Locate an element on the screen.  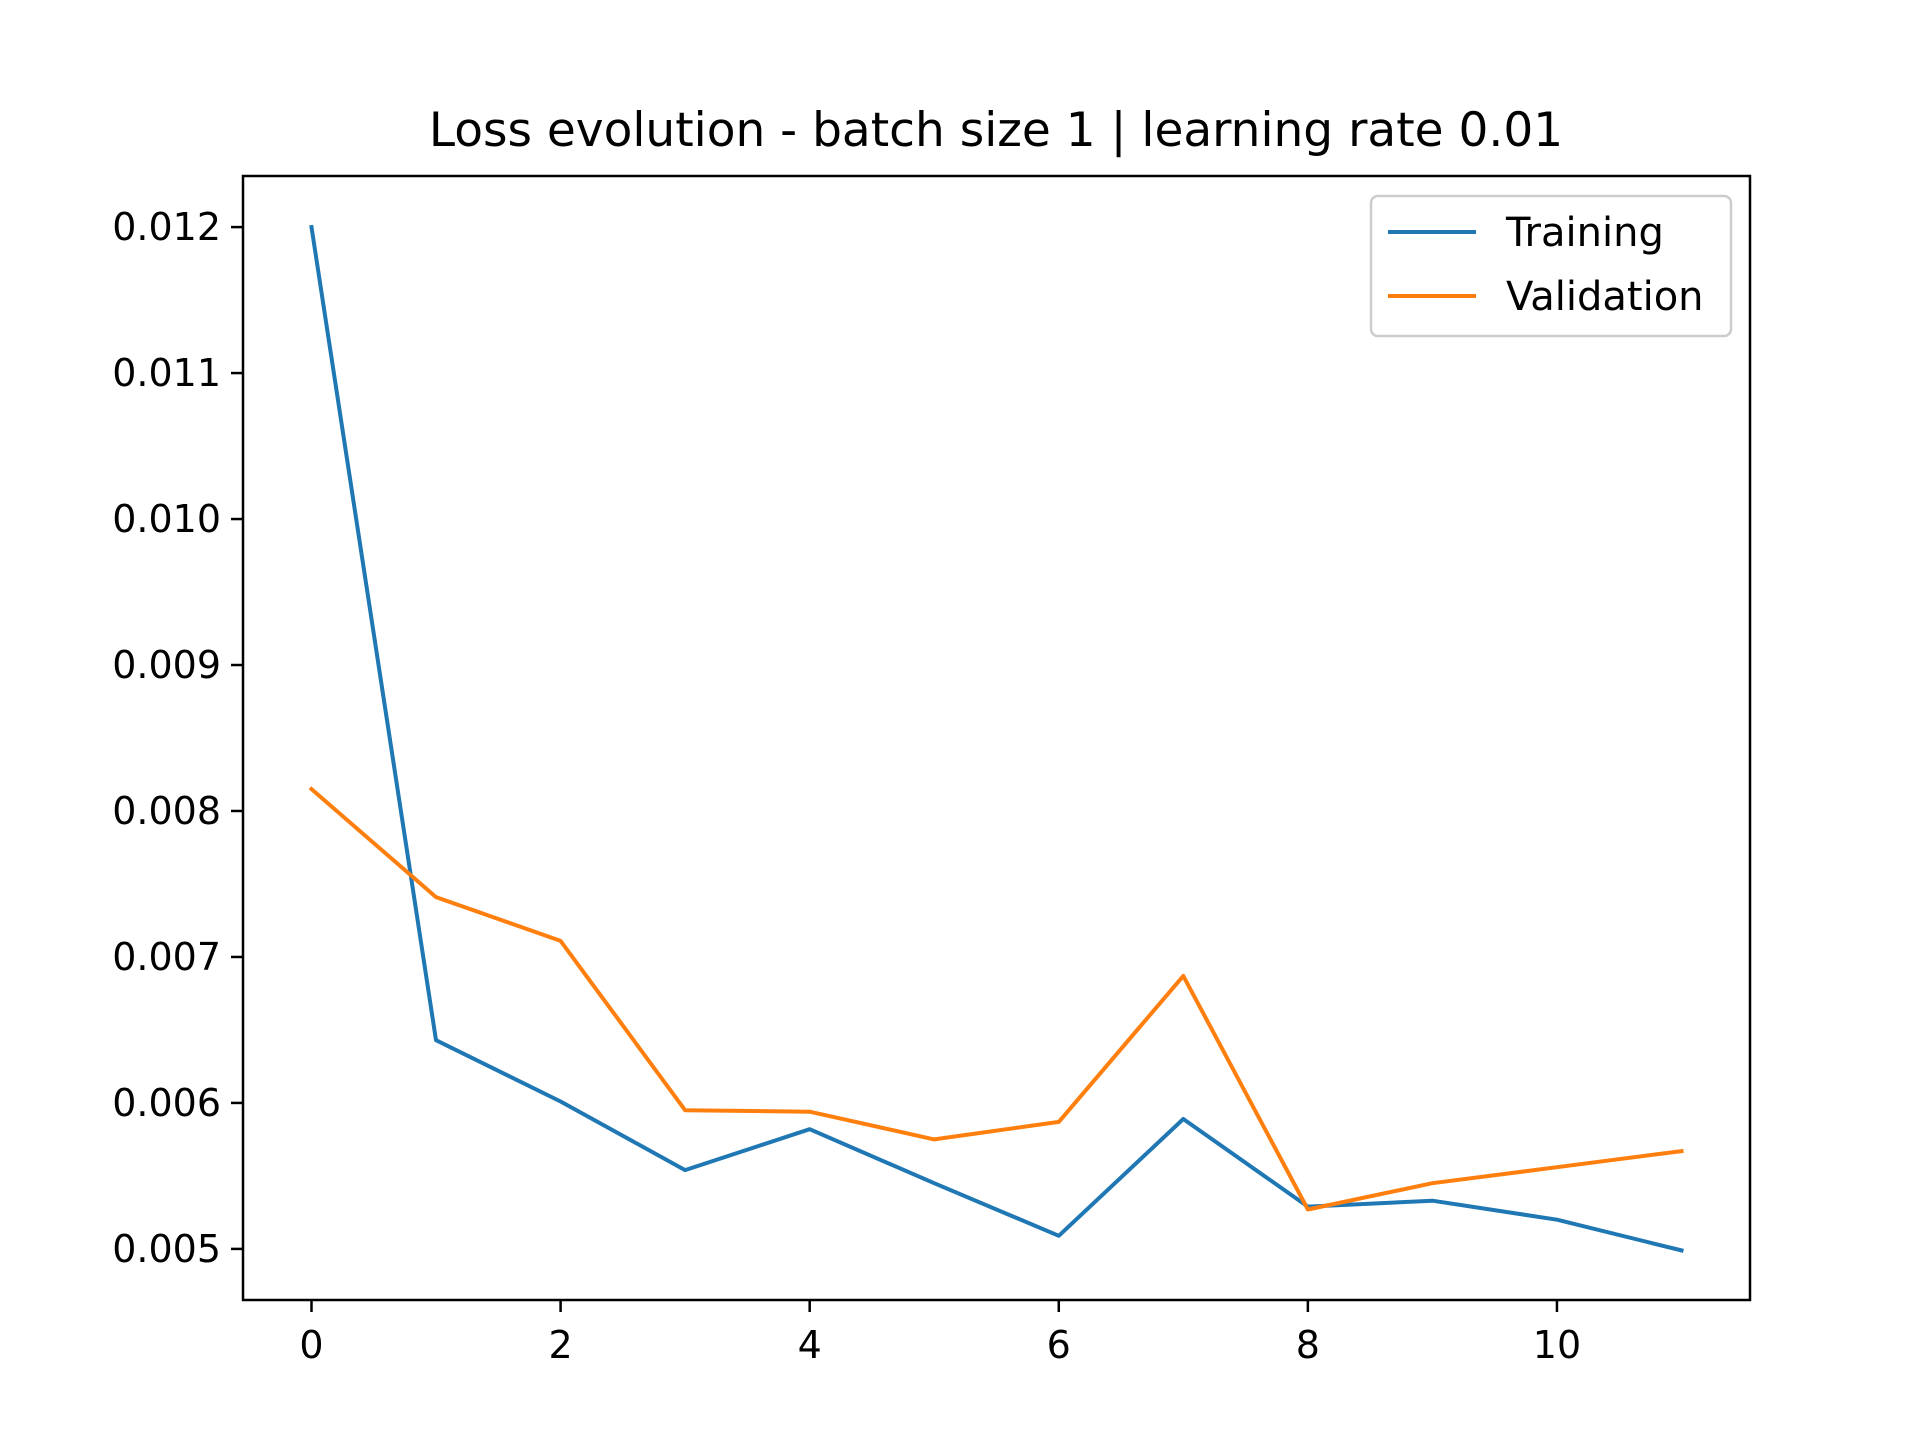
y-tick-label: 0.007 is located at coordinates (166, 957).